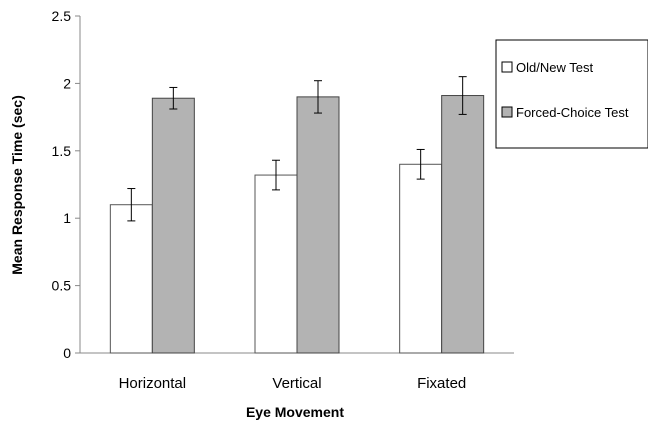 Image resolution: width=648 pixels, height=426 pixels. I want to click on legend: Old/New Test Forced-Choice Test, so click(571, 94).